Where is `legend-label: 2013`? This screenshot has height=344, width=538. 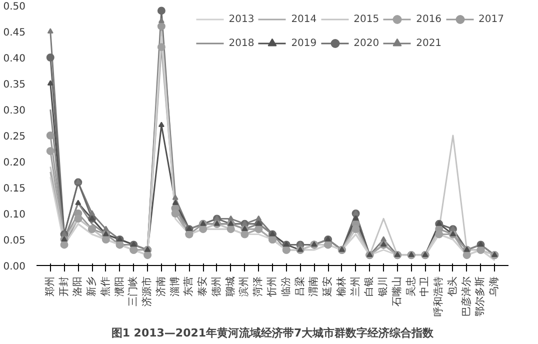 legend-label: 2013 is located at coordinates (241, 19).